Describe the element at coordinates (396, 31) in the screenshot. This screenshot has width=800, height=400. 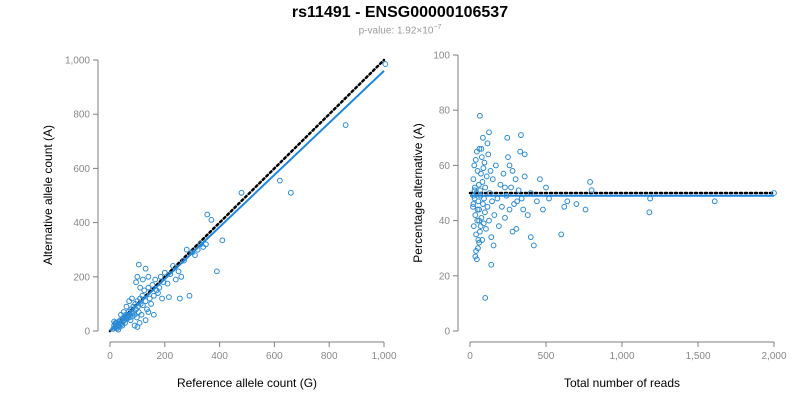
I see `p-value-text: p-value: 1.92×10` at that location.